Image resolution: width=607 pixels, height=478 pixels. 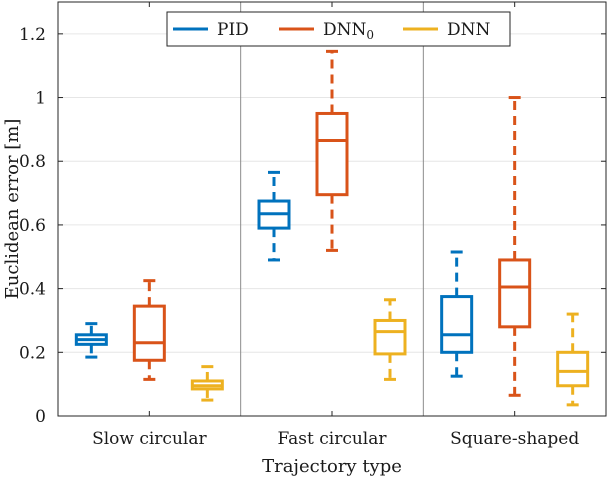 I want to click on y-axis-label: Euclidean error [m], so click(x=12, y=209).